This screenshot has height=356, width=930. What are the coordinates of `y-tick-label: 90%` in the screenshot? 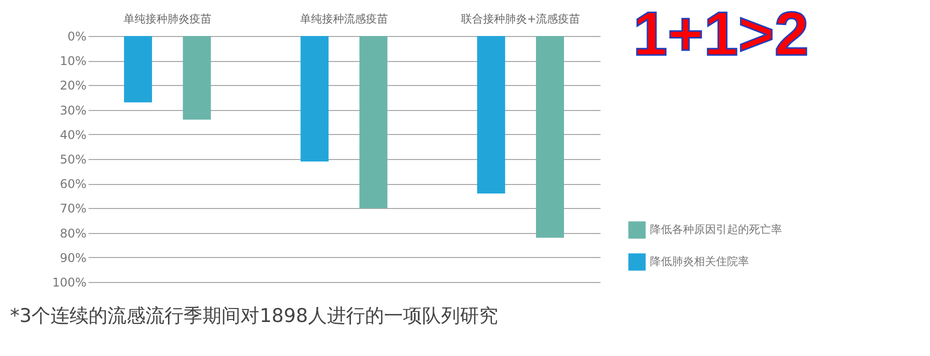 It's located at (73, 257).